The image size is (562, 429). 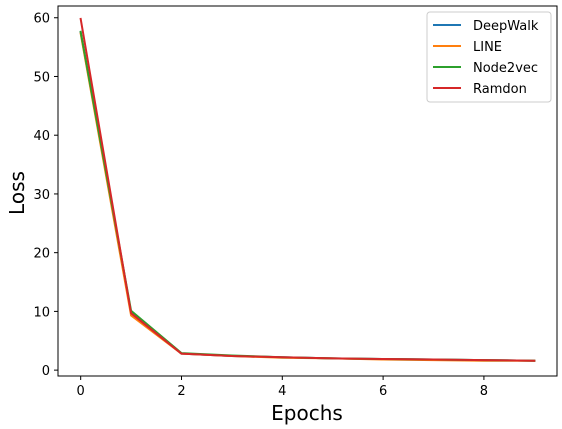 I want to click on y-tick-label: 60, so click(x=41, y=19).